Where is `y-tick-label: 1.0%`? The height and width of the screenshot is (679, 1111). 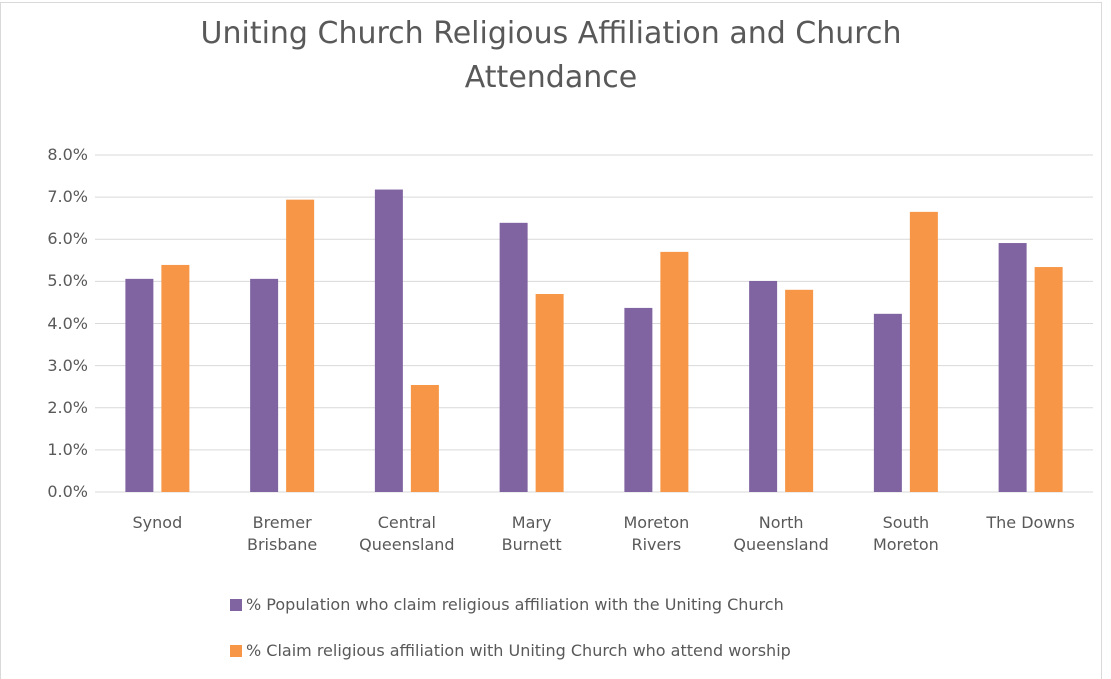 y-tick-label: 1.0% is located at coordinates (67, 449).